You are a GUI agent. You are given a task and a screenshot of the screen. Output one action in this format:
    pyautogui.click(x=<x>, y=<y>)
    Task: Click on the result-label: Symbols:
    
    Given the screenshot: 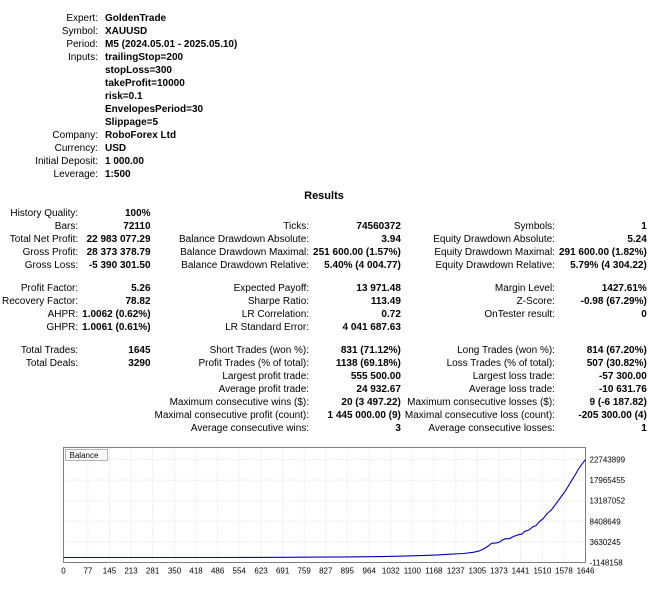 What is the action you would take?
    pyautogui.click(x=534, y=226)
    